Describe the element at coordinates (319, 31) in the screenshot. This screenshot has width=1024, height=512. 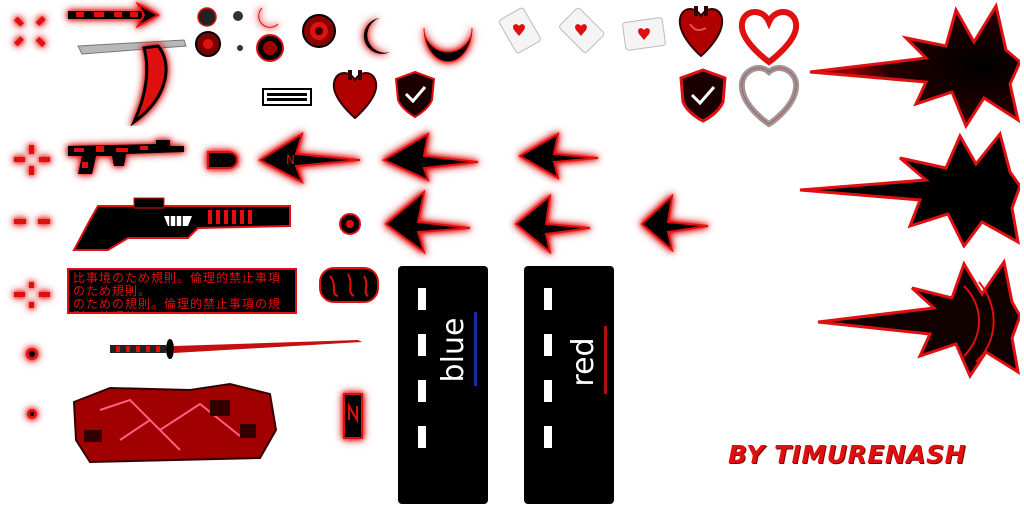
I see `red-orb-icon` at that location.